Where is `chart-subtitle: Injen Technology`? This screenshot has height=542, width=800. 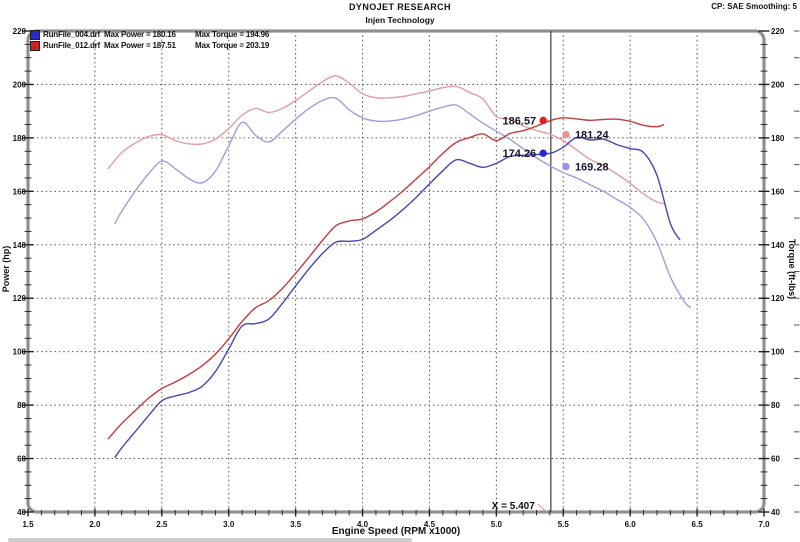
chart-subtitle: Injen Technology is located at coordinates (400, 20).